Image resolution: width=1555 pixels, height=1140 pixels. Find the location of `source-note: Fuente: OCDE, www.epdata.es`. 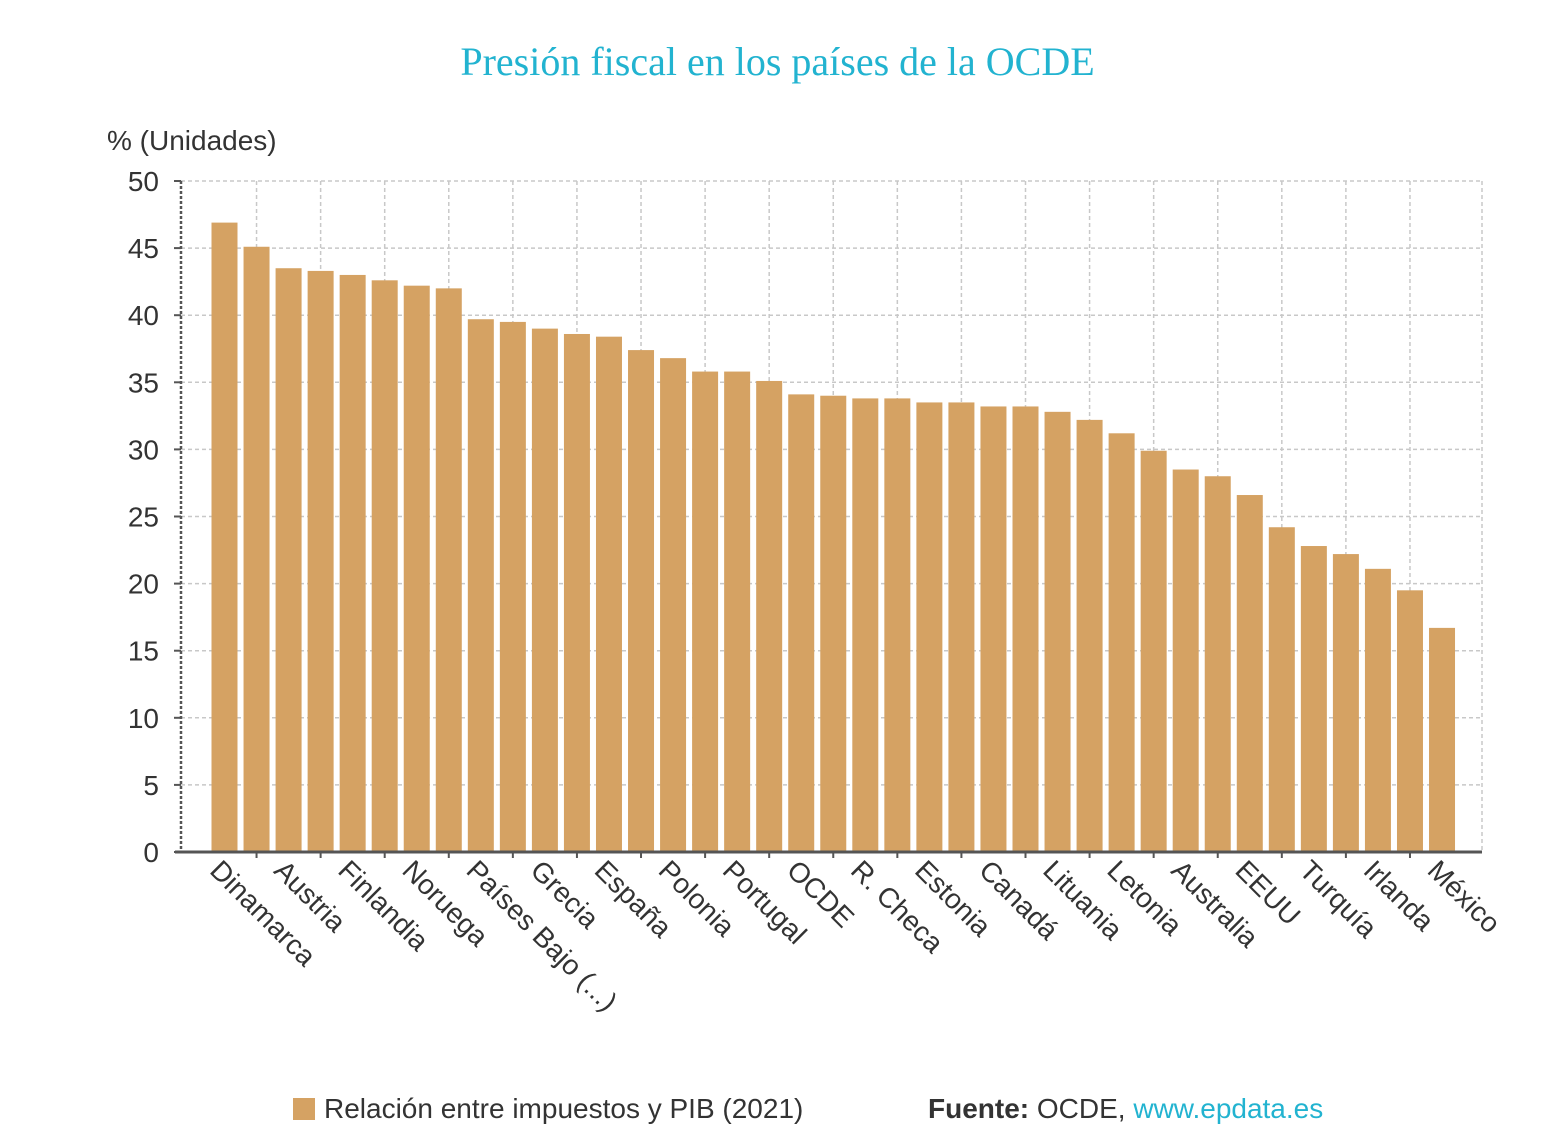

source-note: Fuente: OCDE, www.epdata.es is located at coordinates (1125, 1109).